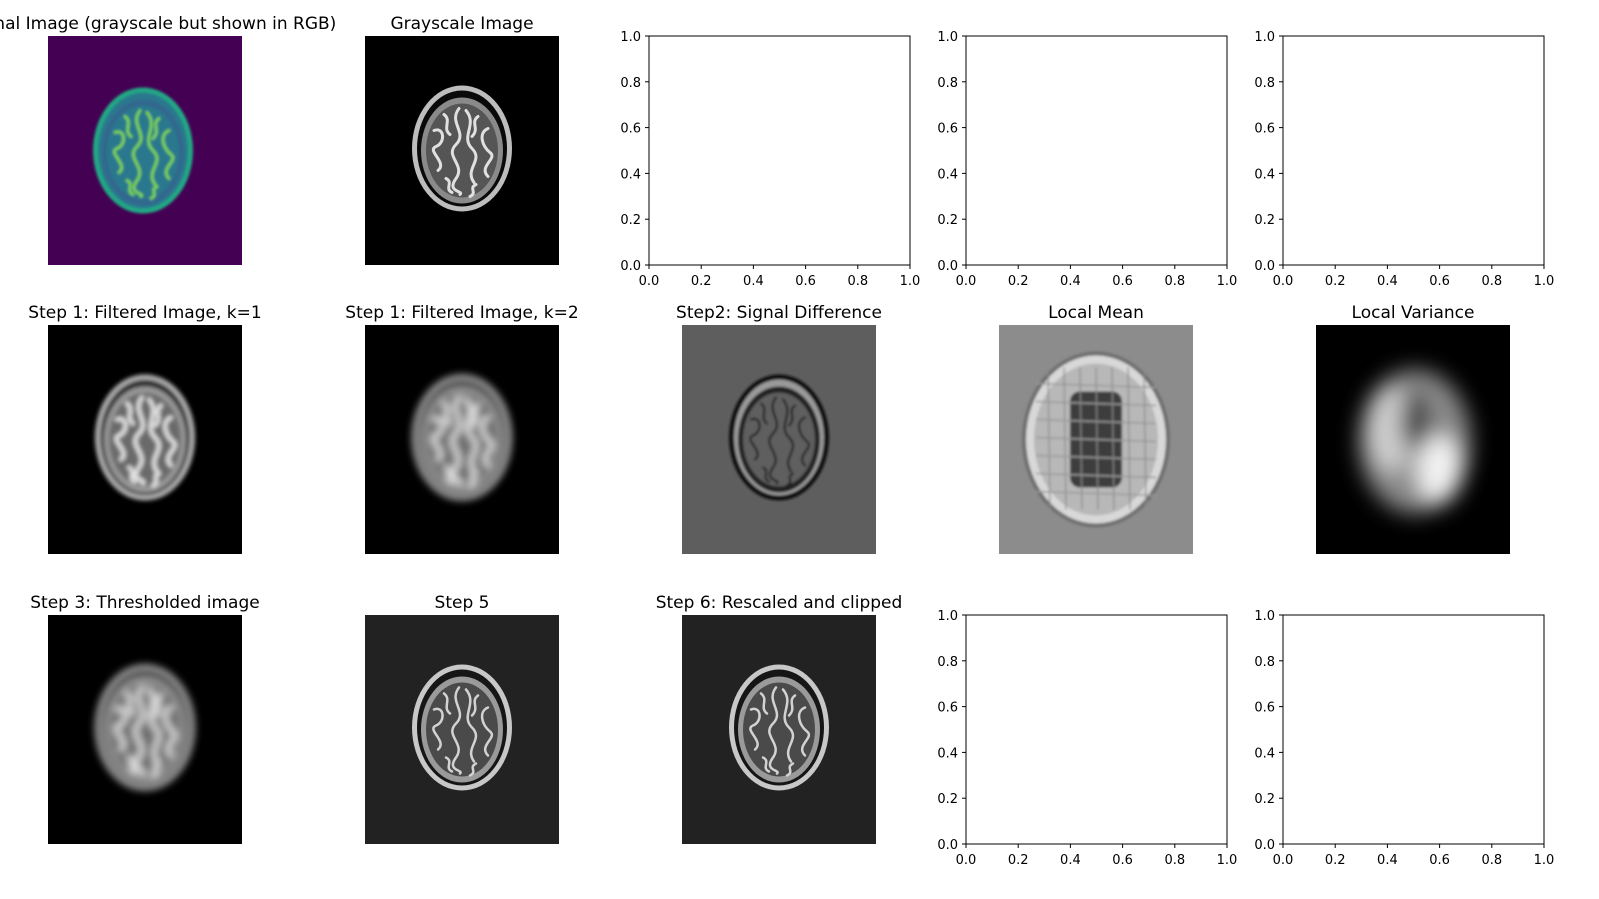 The width and height of the screenshot is (1599, 899). I want to click on panel-title: Step 6: Rescaled and clipped, so click(779, 603).